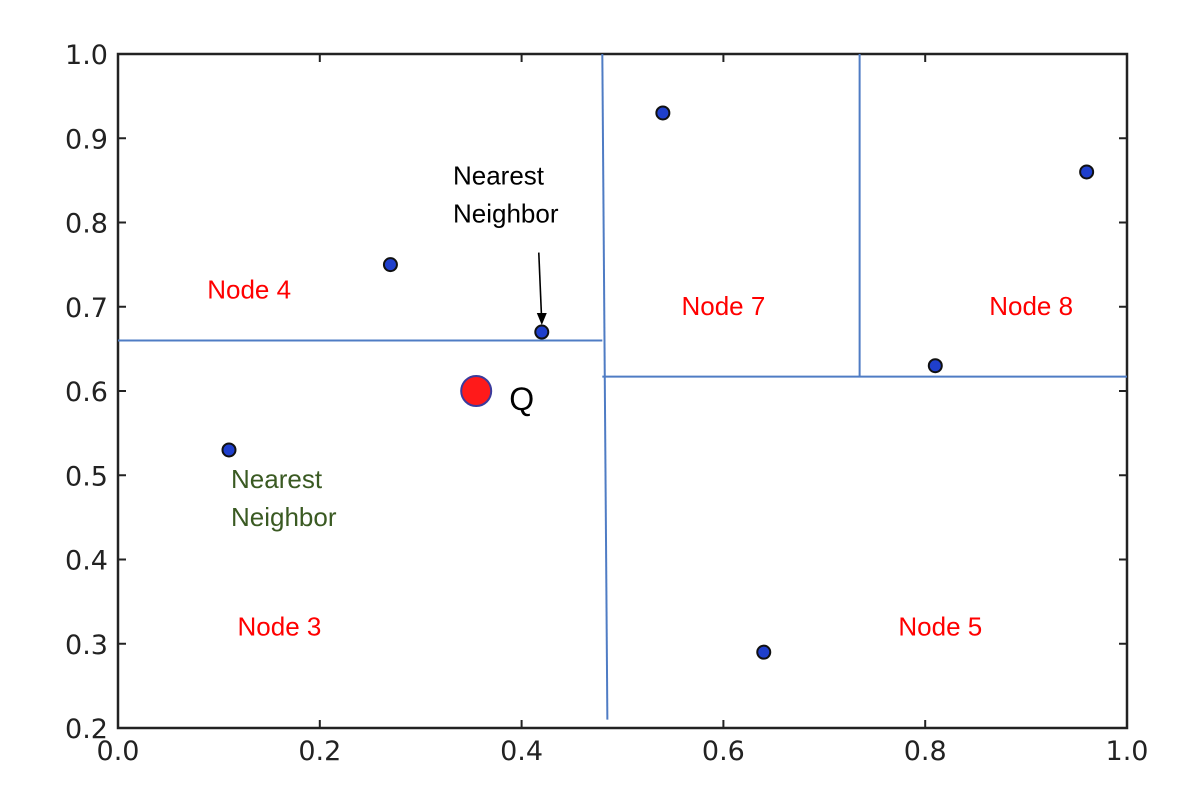 This screenshot has height=794, width=1190. Describe the element at coordinates (249, 289) in the screenshot. I see `region-label: Node 4` at that location.